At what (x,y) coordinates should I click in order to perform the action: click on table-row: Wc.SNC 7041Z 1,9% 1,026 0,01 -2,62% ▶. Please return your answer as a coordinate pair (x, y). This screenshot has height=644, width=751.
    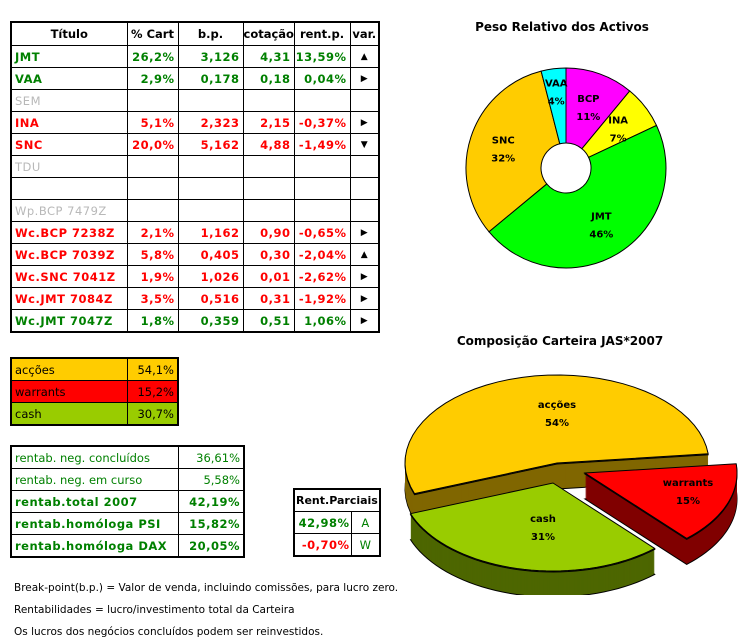
    Looking at the image, I should click on (195, 276).